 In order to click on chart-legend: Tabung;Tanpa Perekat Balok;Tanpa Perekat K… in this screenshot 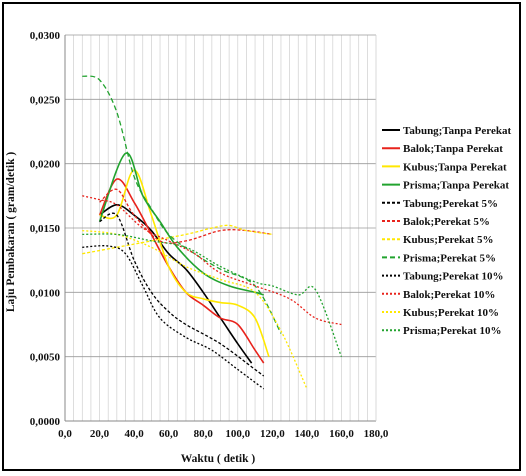, I will do `click(446, 231)`.